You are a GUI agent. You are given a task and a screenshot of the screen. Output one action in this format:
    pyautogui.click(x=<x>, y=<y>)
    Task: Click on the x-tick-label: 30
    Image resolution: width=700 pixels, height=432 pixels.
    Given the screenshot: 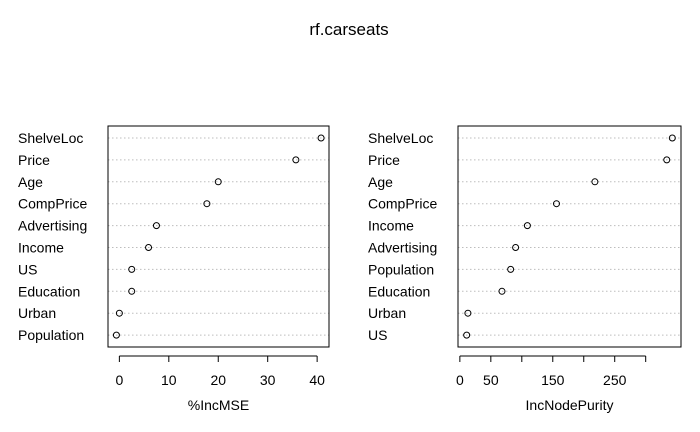 What is the action you would take?
    pyautogui.click(x=268, y=380)
    